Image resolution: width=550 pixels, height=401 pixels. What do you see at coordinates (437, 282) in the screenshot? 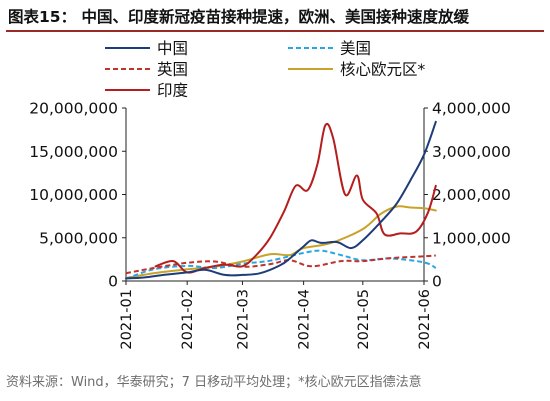
I see `right-tick-label: 0` at bounding box center [437, 282].